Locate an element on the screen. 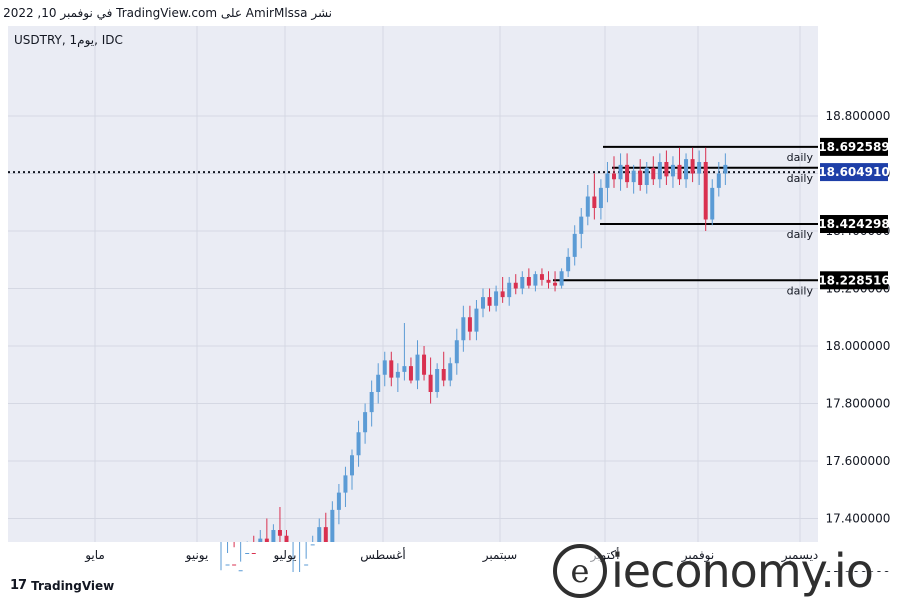 The image size is (904, 604). ieconomy-watermark-text: ieconomy.io is located at coordinates (742, 571).